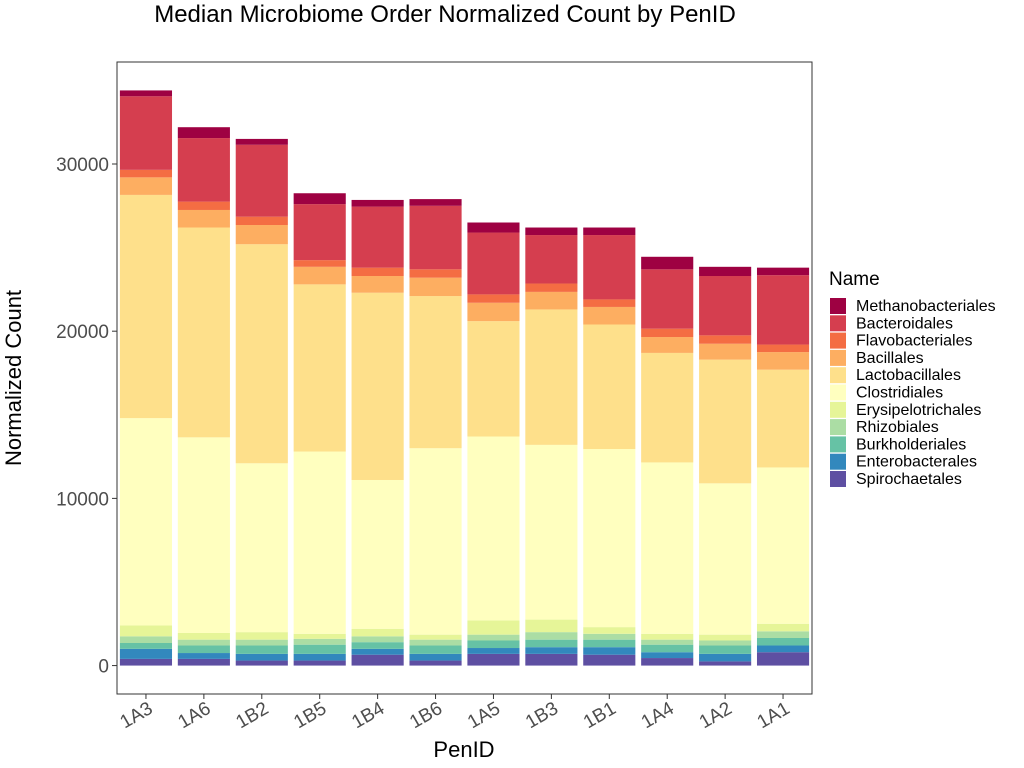  I want to click on bar-1B6-methanobacteriales, so click(435, 202).